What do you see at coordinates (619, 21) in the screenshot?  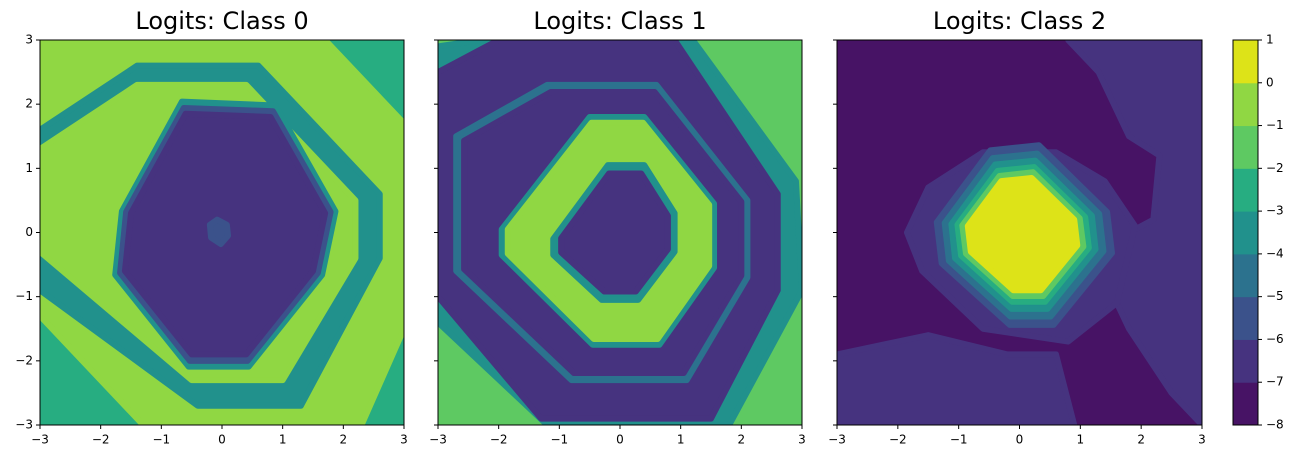 I see `chart-title: Logits: Class 1` at bounding box center [619, 21].